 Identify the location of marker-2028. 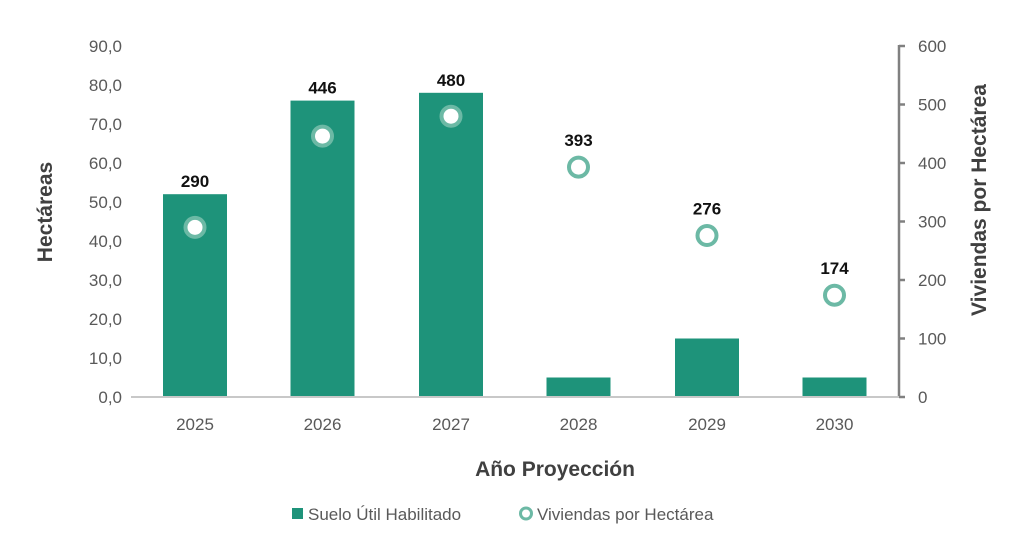
(578, 167).